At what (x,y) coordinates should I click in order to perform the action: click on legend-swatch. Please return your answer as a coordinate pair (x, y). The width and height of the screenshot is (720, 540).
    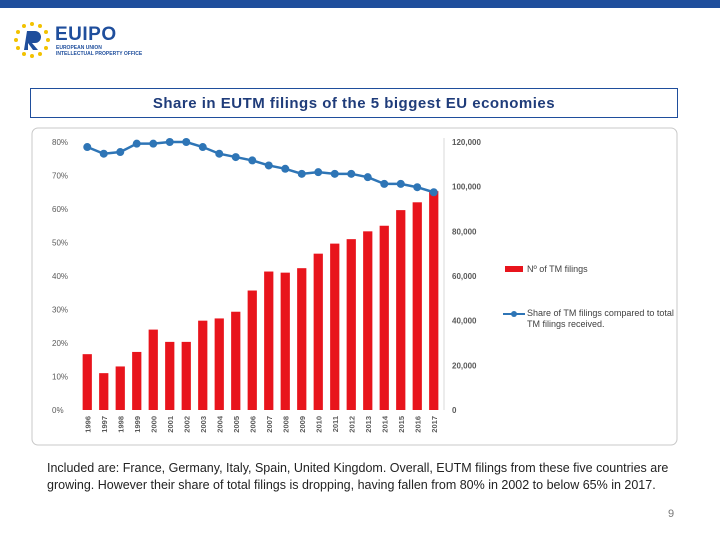
    Looking at the image, I should click on (514, 269).